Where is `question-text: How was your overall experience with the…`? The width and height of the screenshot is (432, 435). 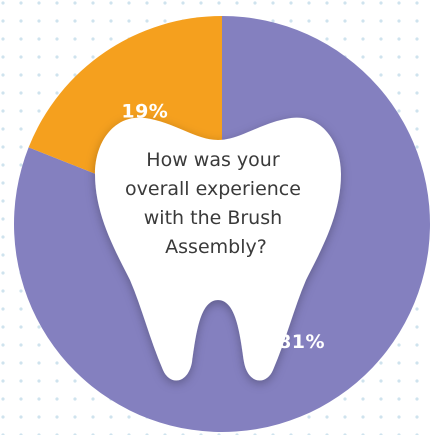
question-text: How was your overall experience with the… is located at coordinates (216, 203).